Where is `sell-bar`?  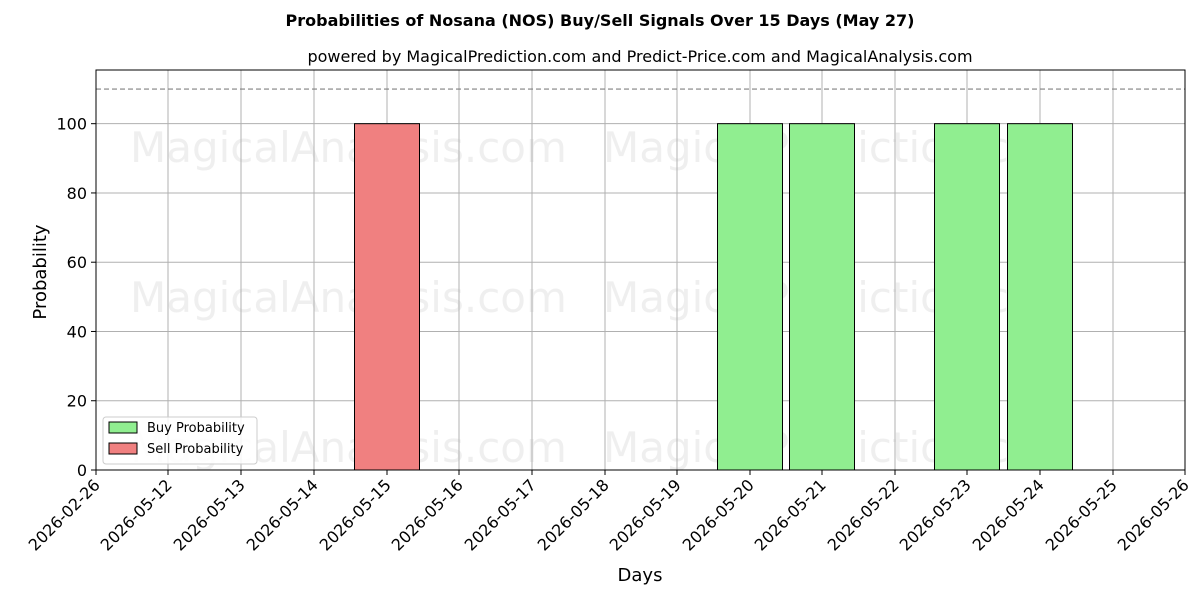 sell-bar is located at coordinates (387, 297).